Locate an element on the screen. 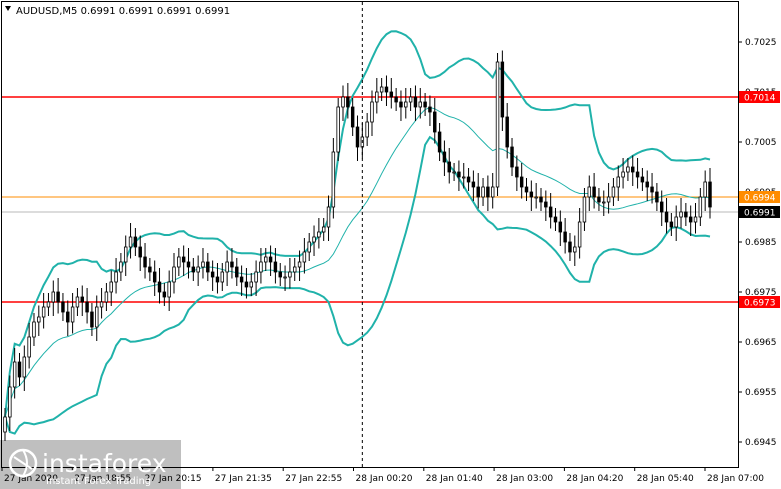  price-tick-label: 0.6985 is located at coordinates (761, 243).